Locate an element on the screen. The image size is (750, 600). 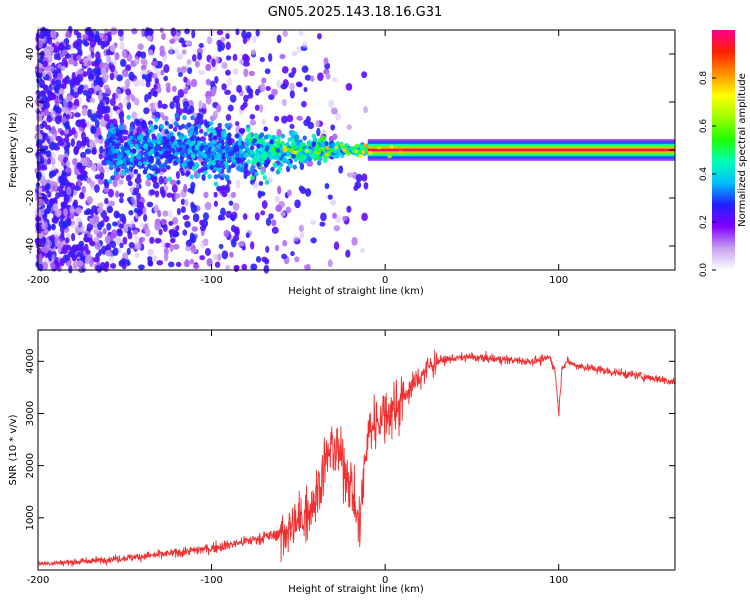
snr-x-tick-label: -200 is located at coordinates (38, 580).